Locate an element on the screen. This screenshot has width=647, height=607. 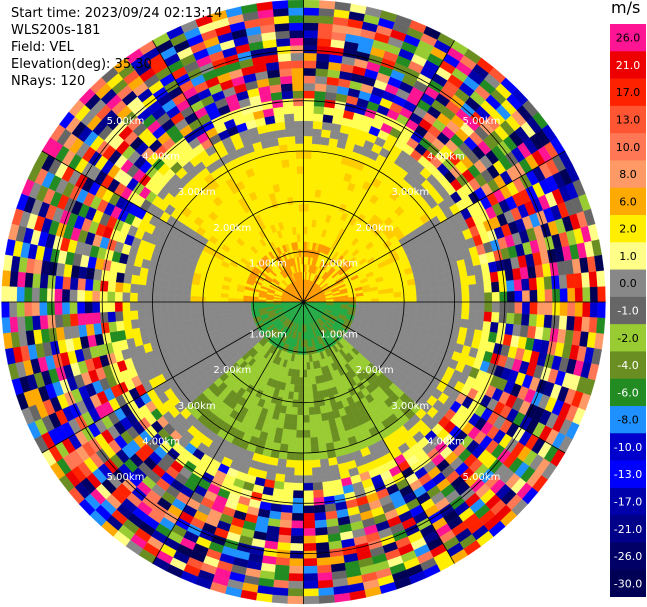
colorbar-tick-label: -21.0 is located at coordinates (628, 529).